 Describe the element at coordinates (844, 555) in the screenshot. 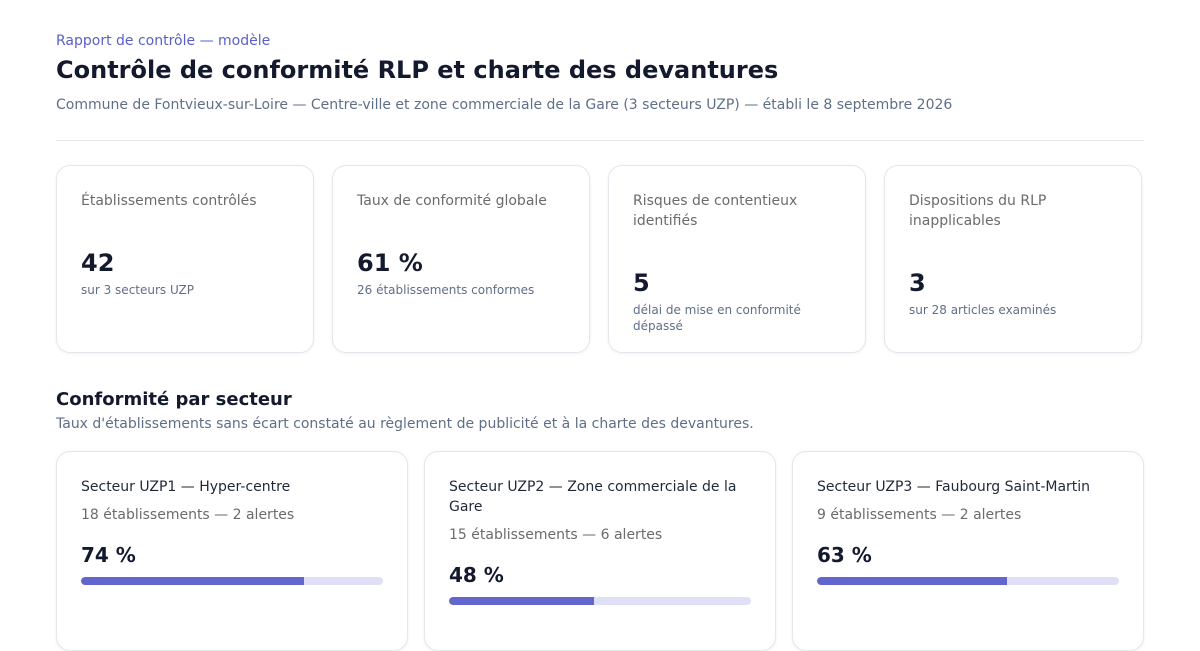

I see `sector-compliance-value: 63 %` at that location.